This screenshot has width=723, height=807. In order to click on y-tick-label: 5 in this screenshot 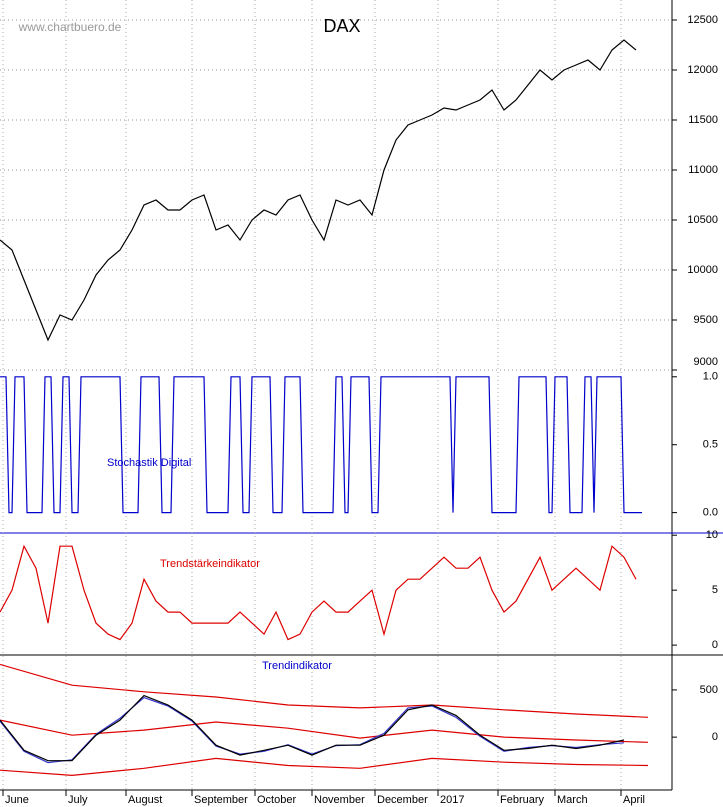, I will do `click(715, 590)`.